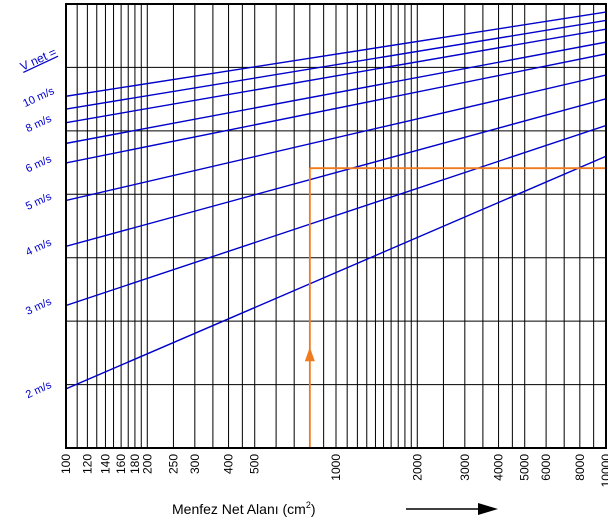 This screenshot has height=524, width=608. What do you see at coordinates (525, 467) in the screenshot?
I see `x-tick-label: 5000` at bounding box center [525, 467].